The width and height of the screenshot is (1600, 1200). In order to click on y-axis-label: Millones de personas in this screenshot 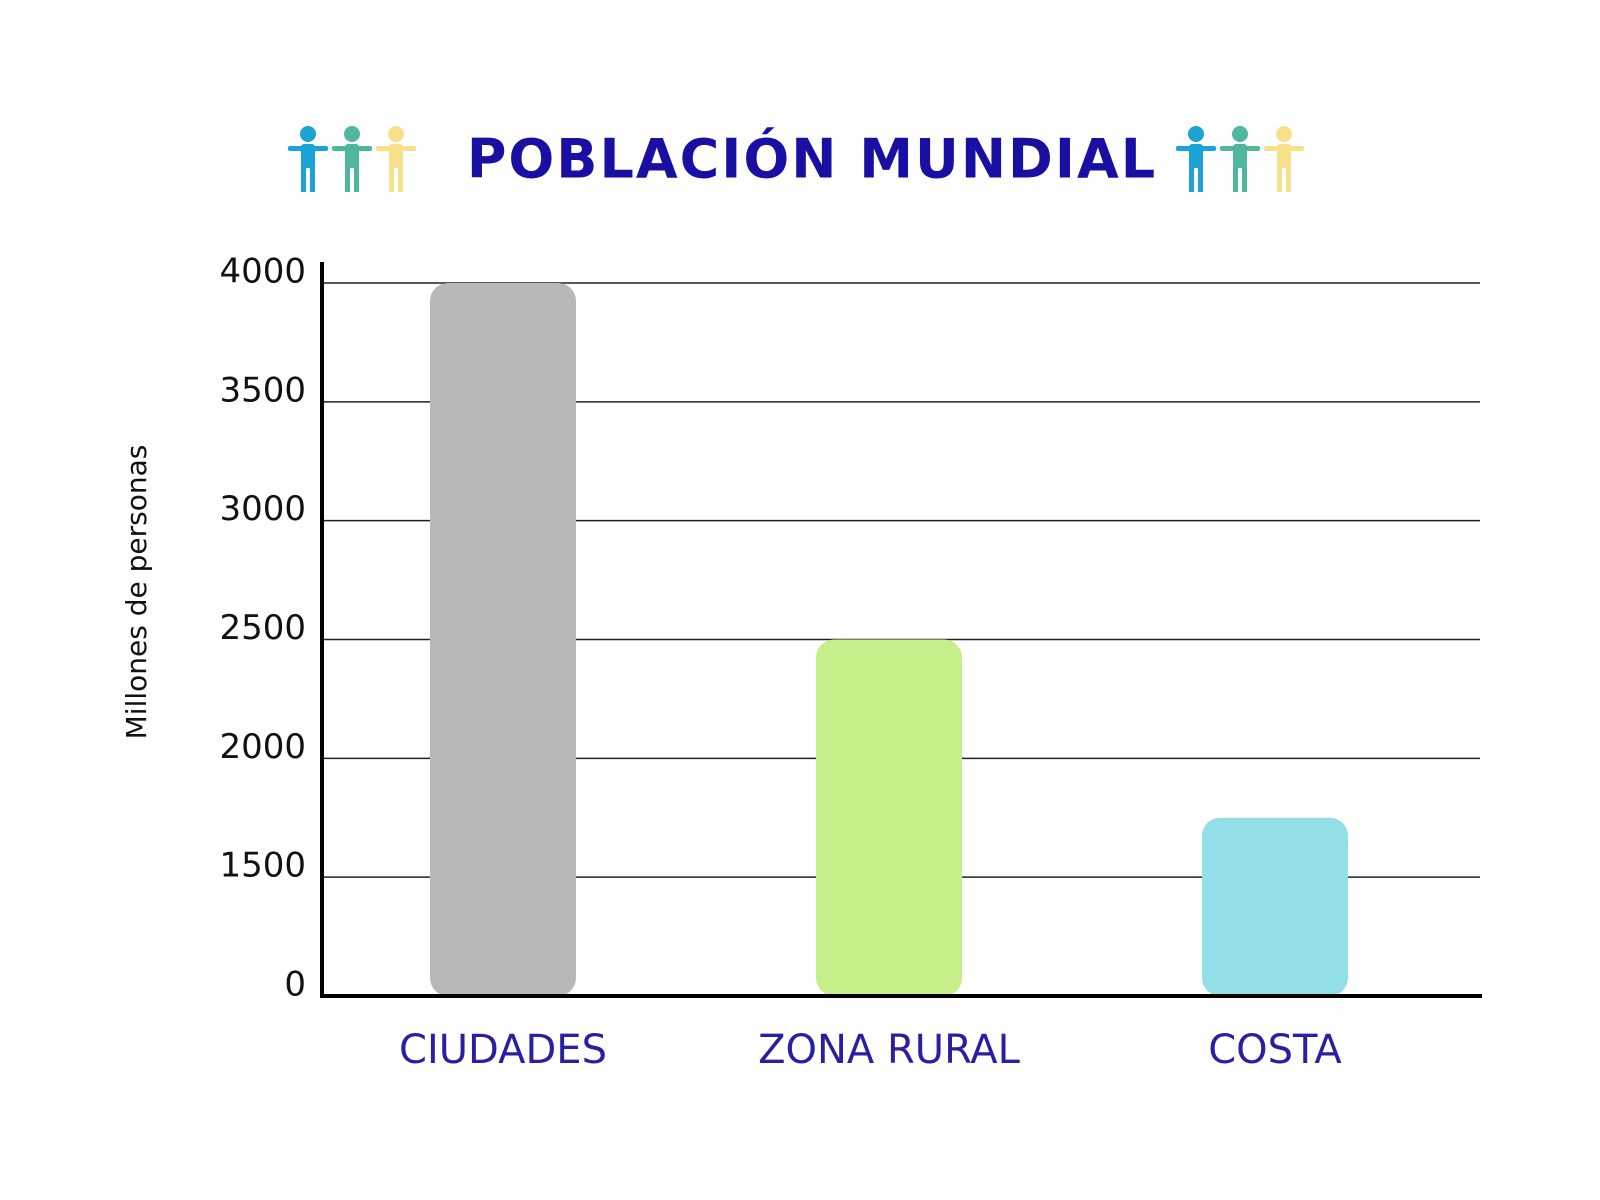, I will do `click(136, 592)`.